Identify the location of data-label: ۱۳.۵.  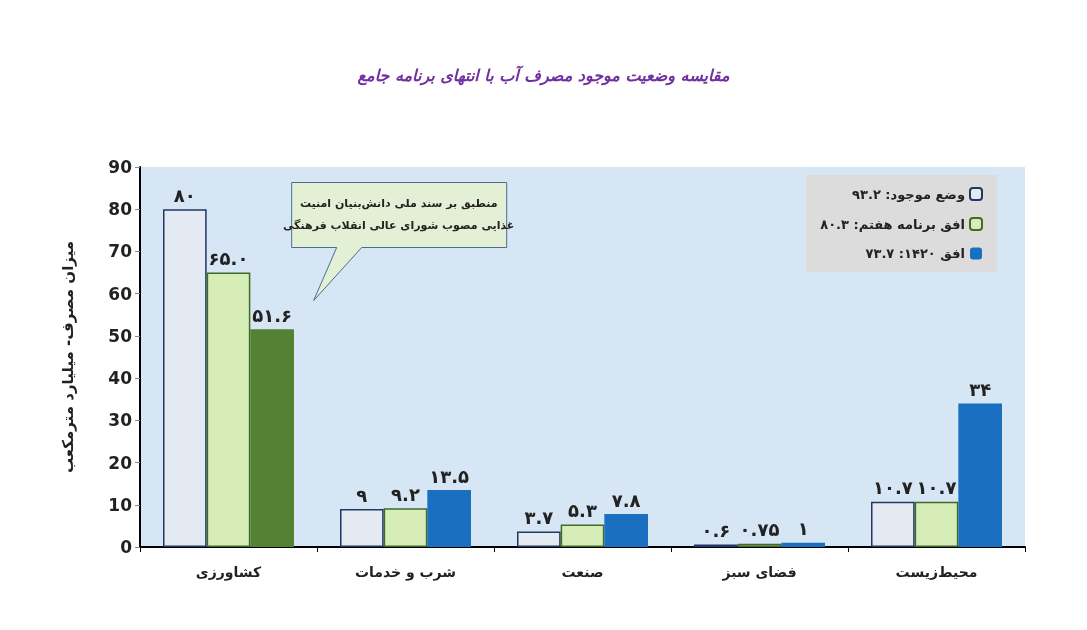
(449, 476).